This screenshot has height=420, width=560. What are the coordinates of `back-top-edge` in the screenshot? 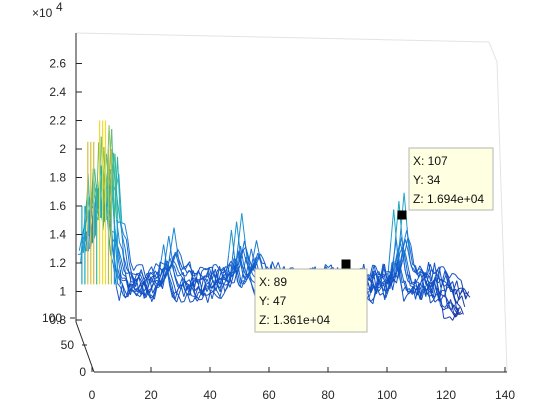 It's located at (282, 37).